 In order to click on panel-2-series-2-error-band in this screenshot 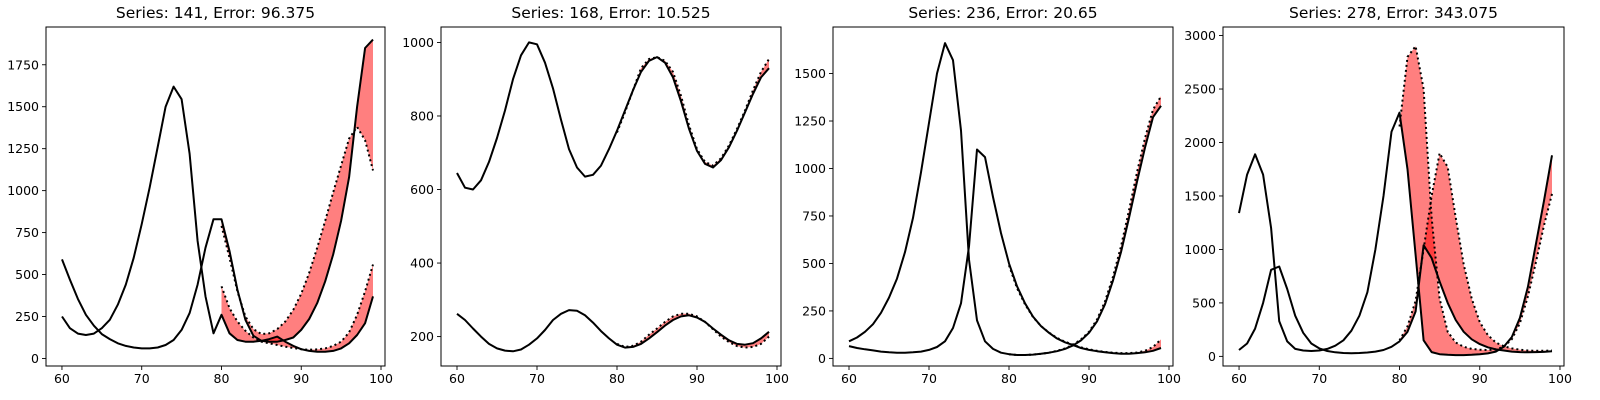, I will do `click(693, 330)`.